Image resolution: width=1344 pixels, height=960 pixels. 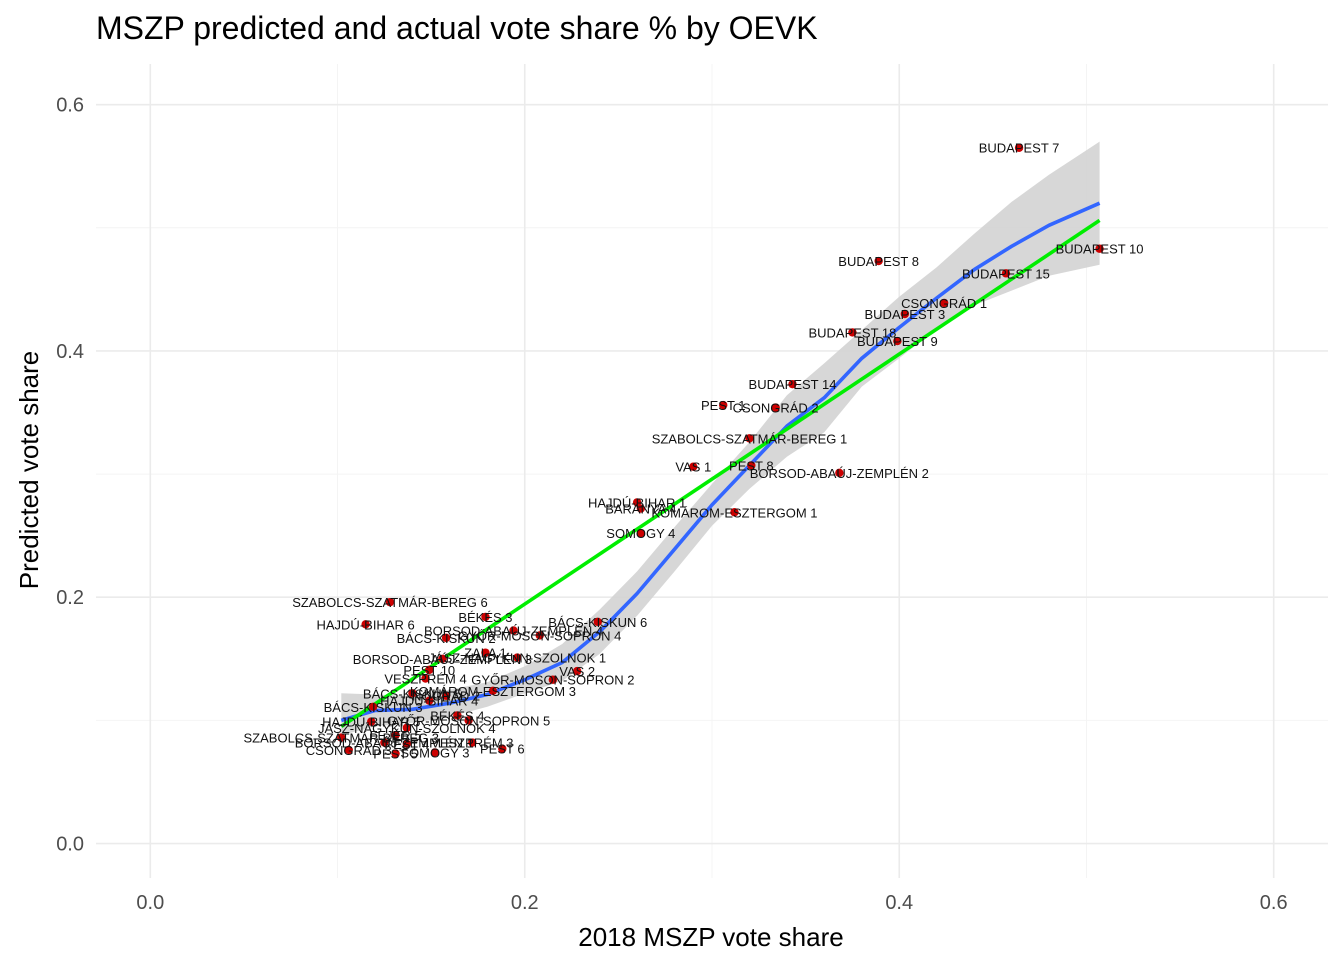 I want to click on point-label: KOMÁROM-ESZTERGOM 1, so click(x=734, y=512).